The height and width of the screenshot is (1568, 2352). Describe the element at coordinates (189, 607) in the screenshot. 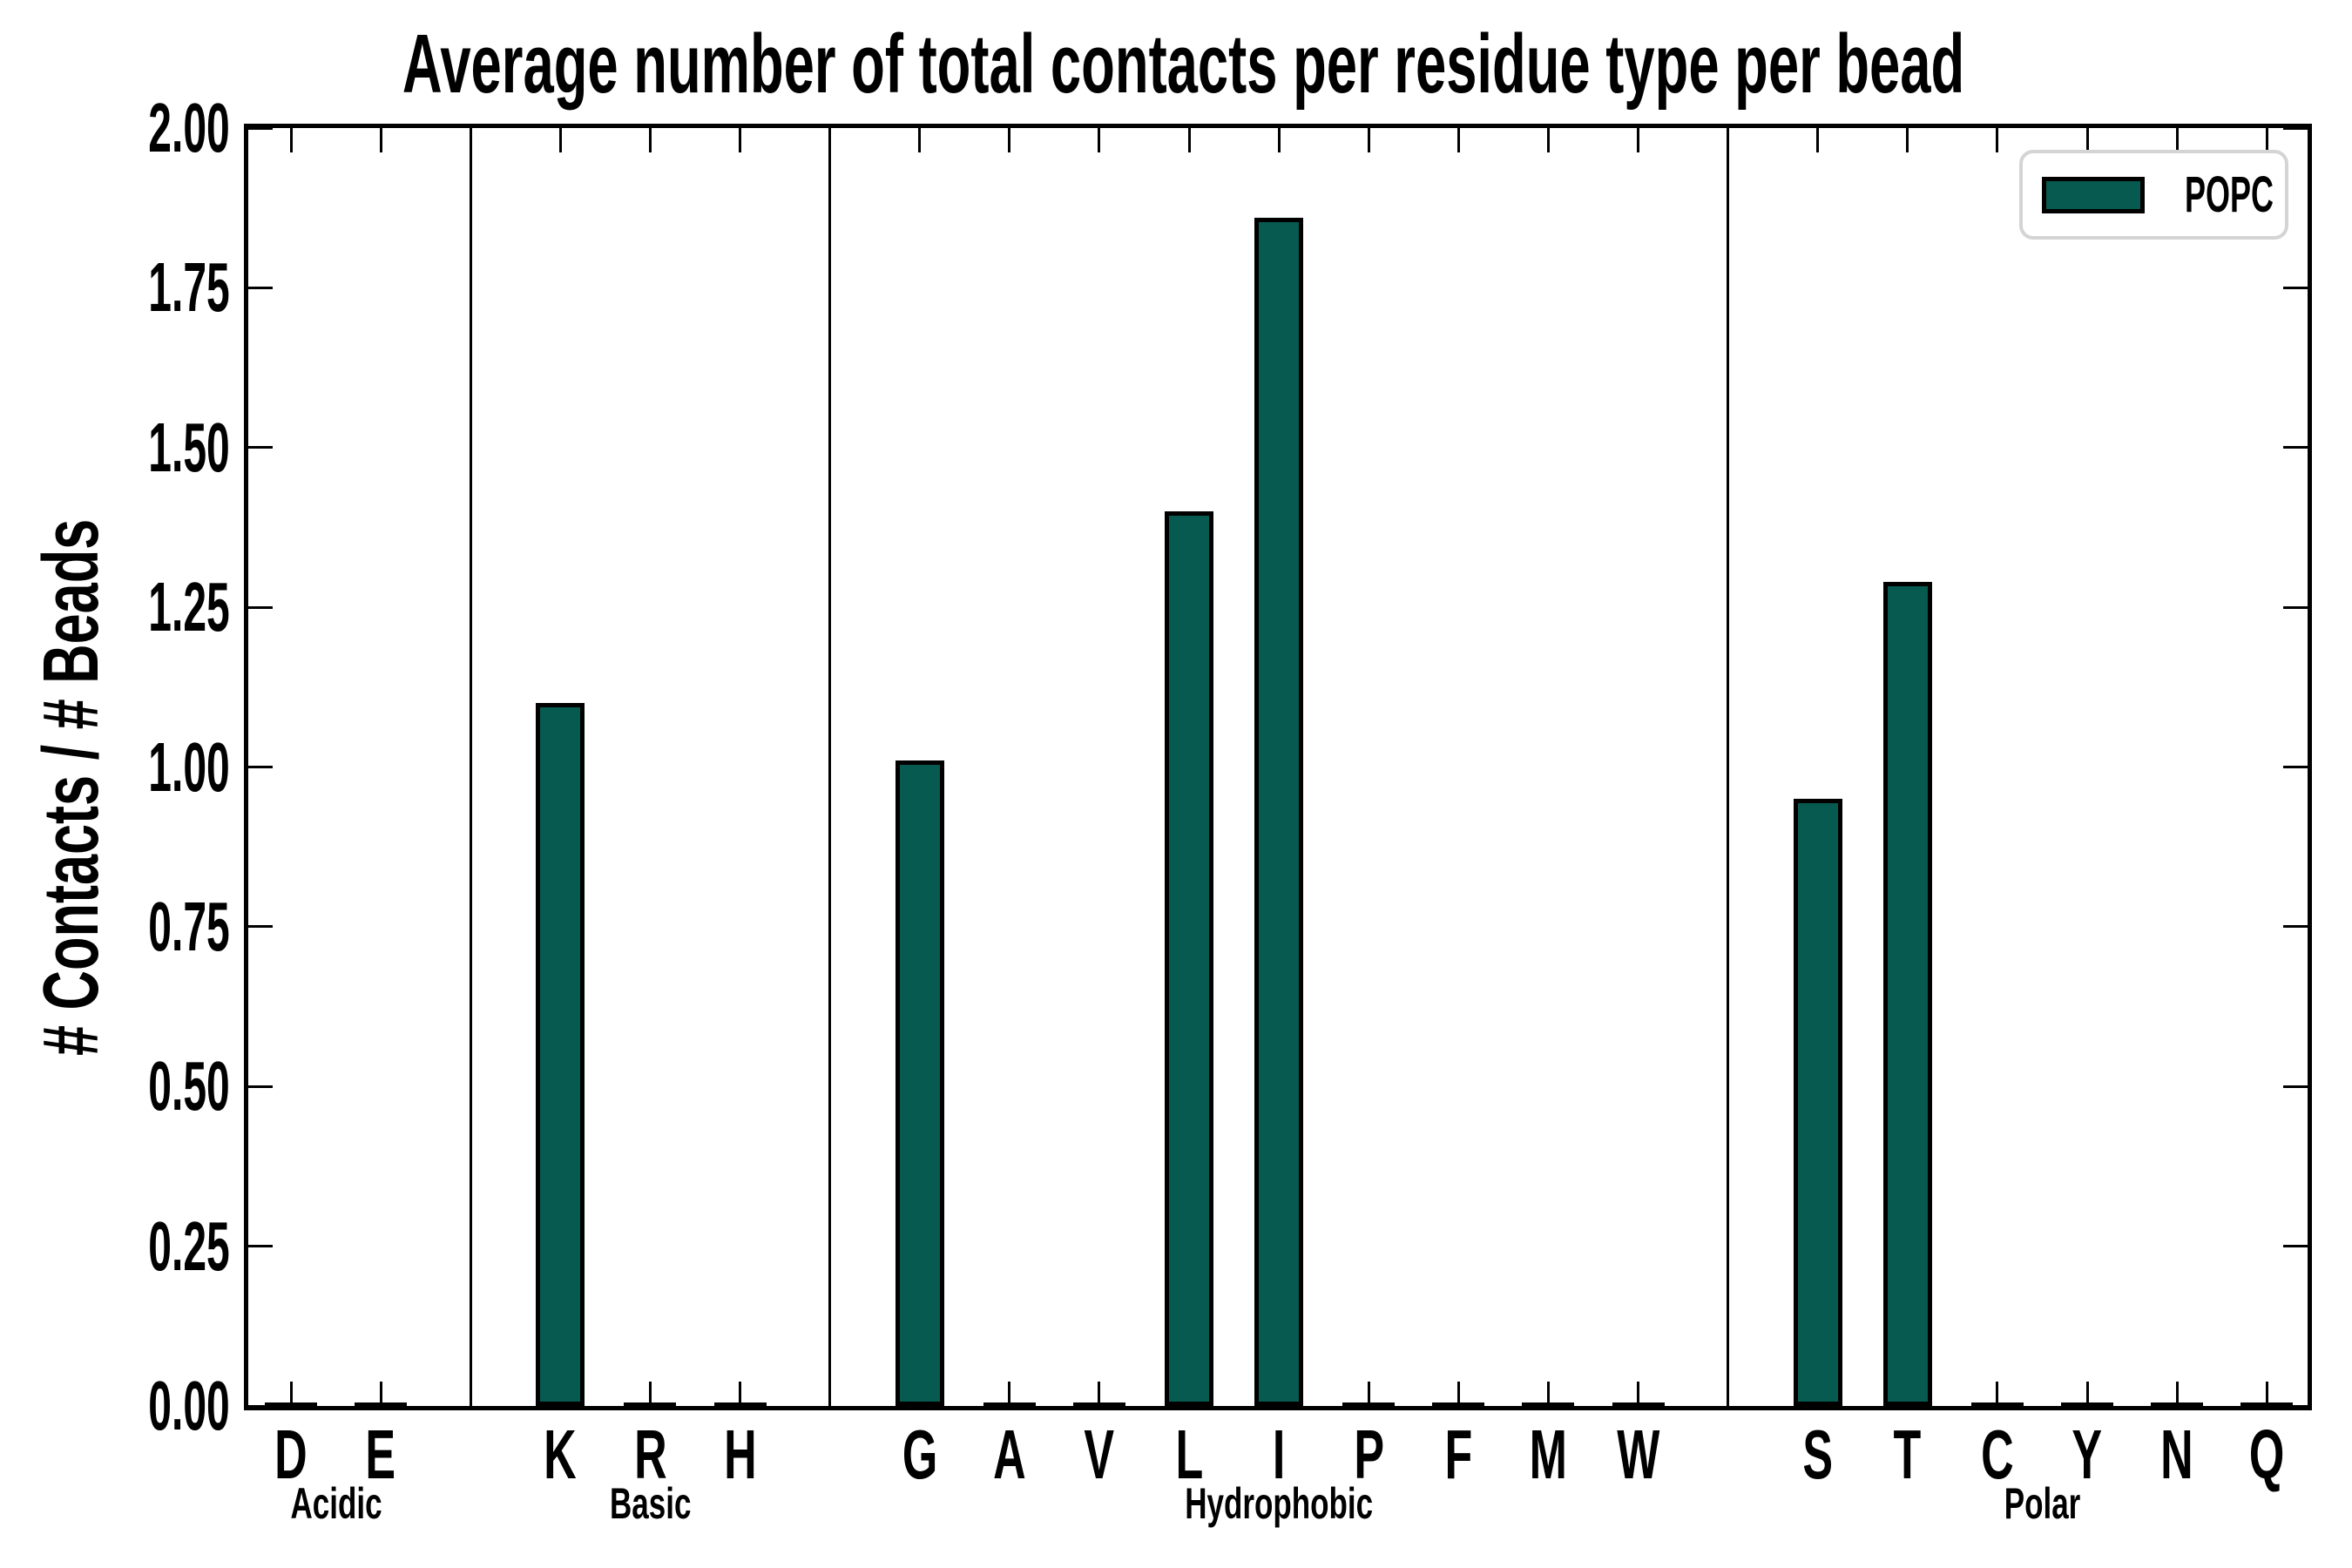

I see `y-tick-label-1.25-text: 1.25` at that location.